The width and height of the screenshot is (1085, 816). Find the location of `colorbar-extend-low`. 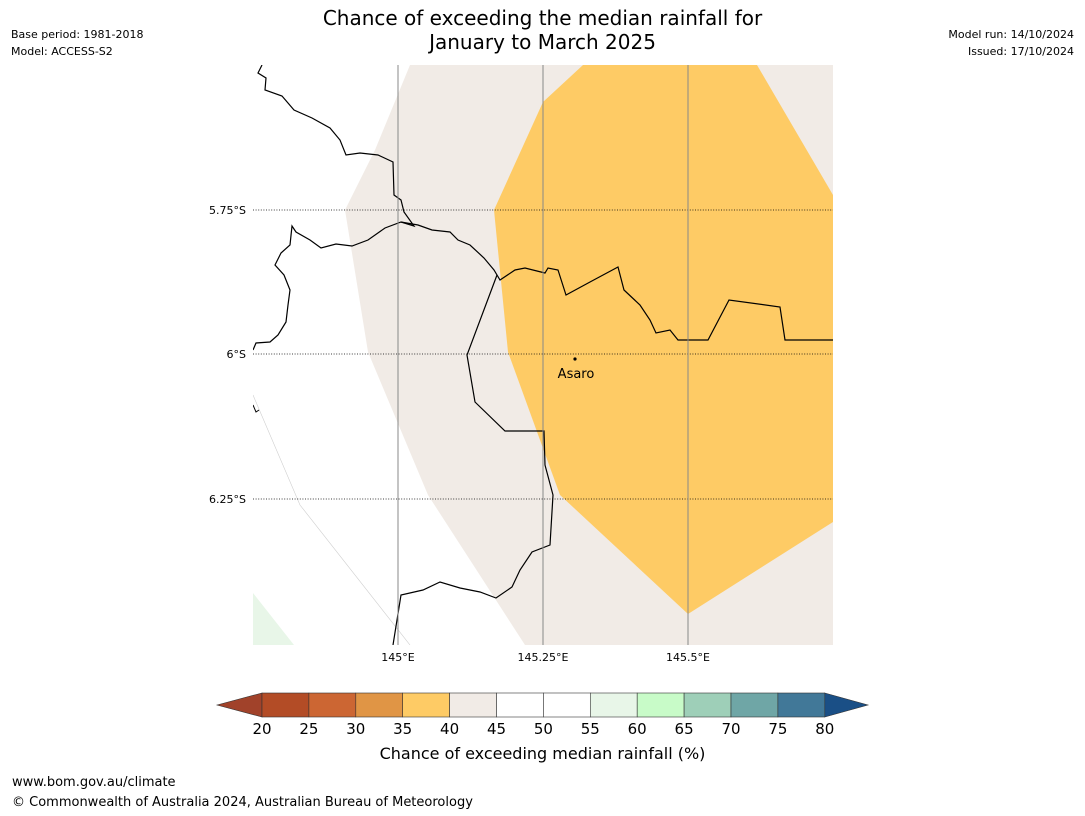

colorbar-extend-low is located at coordinates (239, 705).